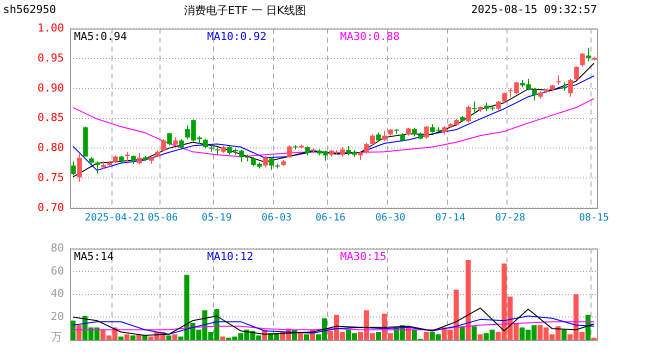  What do you see at coordinates (534, 9) in the screenshot?
I see `text: 2025-08-15 09:32:57` at bounding box center [534, 9].